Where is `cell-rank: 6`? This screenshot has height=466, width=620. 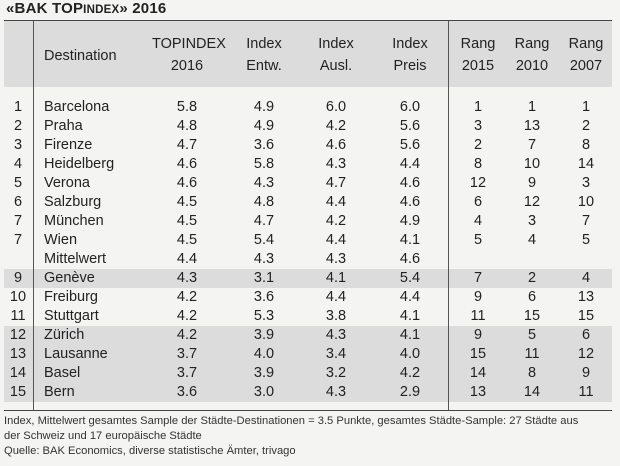 cell-rank: 6 is located at coordinates (18, 202).